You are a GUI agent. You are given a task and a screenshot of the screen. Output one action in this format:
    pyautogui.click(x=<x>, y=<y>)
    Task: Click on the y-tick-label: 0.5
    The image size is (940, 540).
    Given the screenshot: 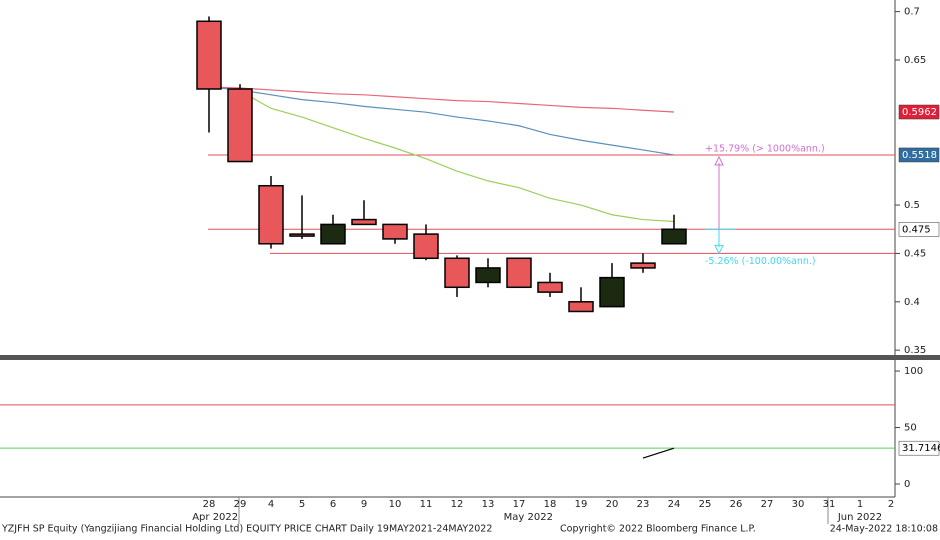 What is the action you would take?
    pyautogui.click(x=912, y=205)
    